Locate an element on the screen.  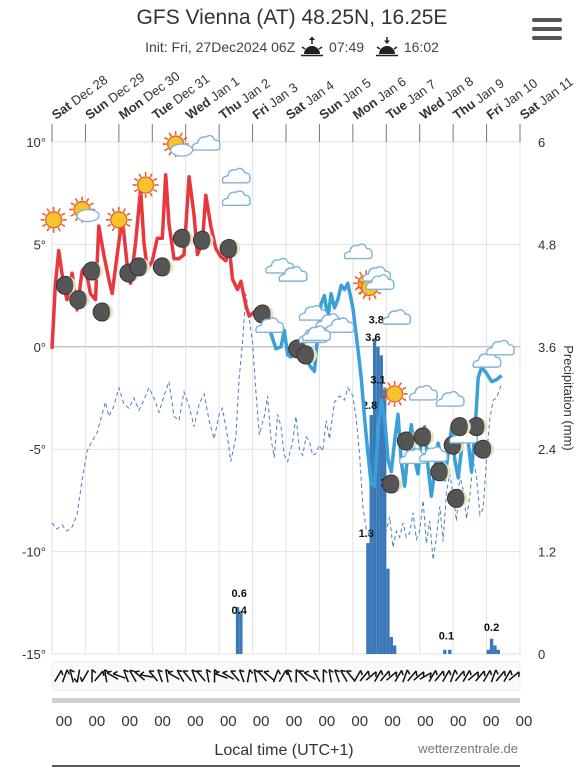
bottom-bar is located at coordinates (286, 700).